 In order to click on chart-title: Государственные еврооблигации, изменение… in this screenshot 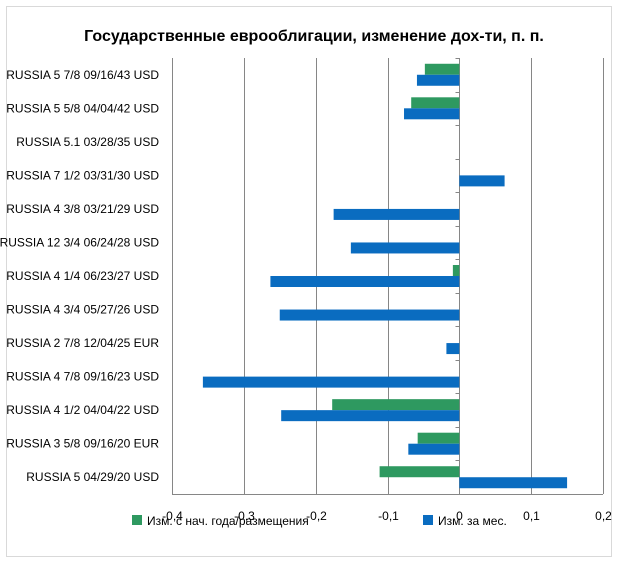, I will do `click(314, 36)`.